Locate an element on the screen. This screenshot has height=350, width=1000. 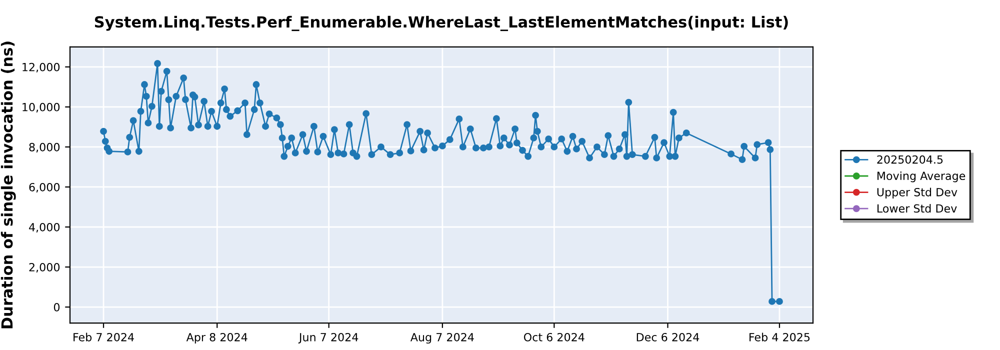
y-tick-label: 8,000 is located at coordinates (44, 147).